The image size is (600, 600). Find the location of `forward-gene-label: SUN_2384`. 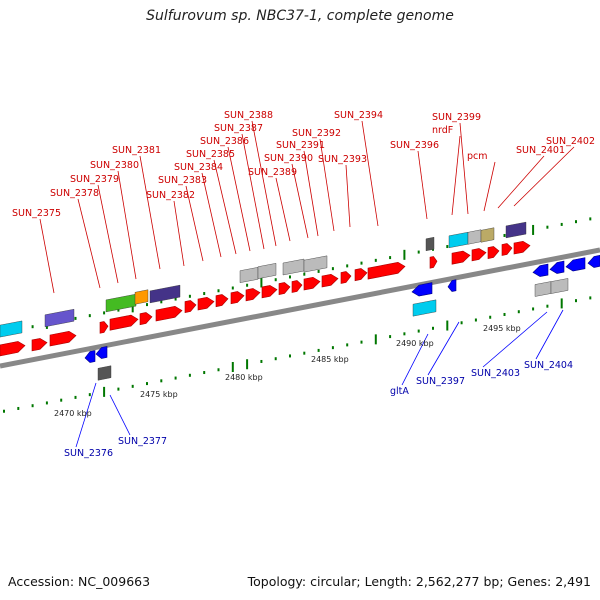

forward-gene-label: SUN_2384 is located at coordinates (198, 167).